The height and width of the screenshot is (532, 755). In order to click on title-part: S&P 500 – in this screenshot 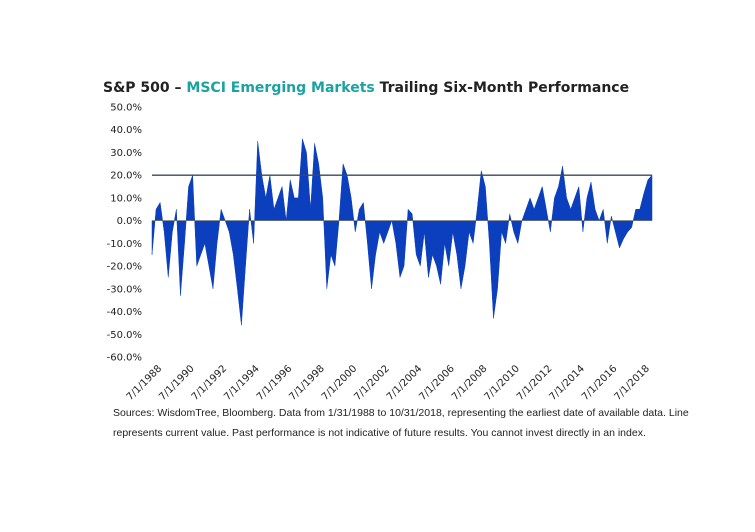, I will do `click(144, 88)`.